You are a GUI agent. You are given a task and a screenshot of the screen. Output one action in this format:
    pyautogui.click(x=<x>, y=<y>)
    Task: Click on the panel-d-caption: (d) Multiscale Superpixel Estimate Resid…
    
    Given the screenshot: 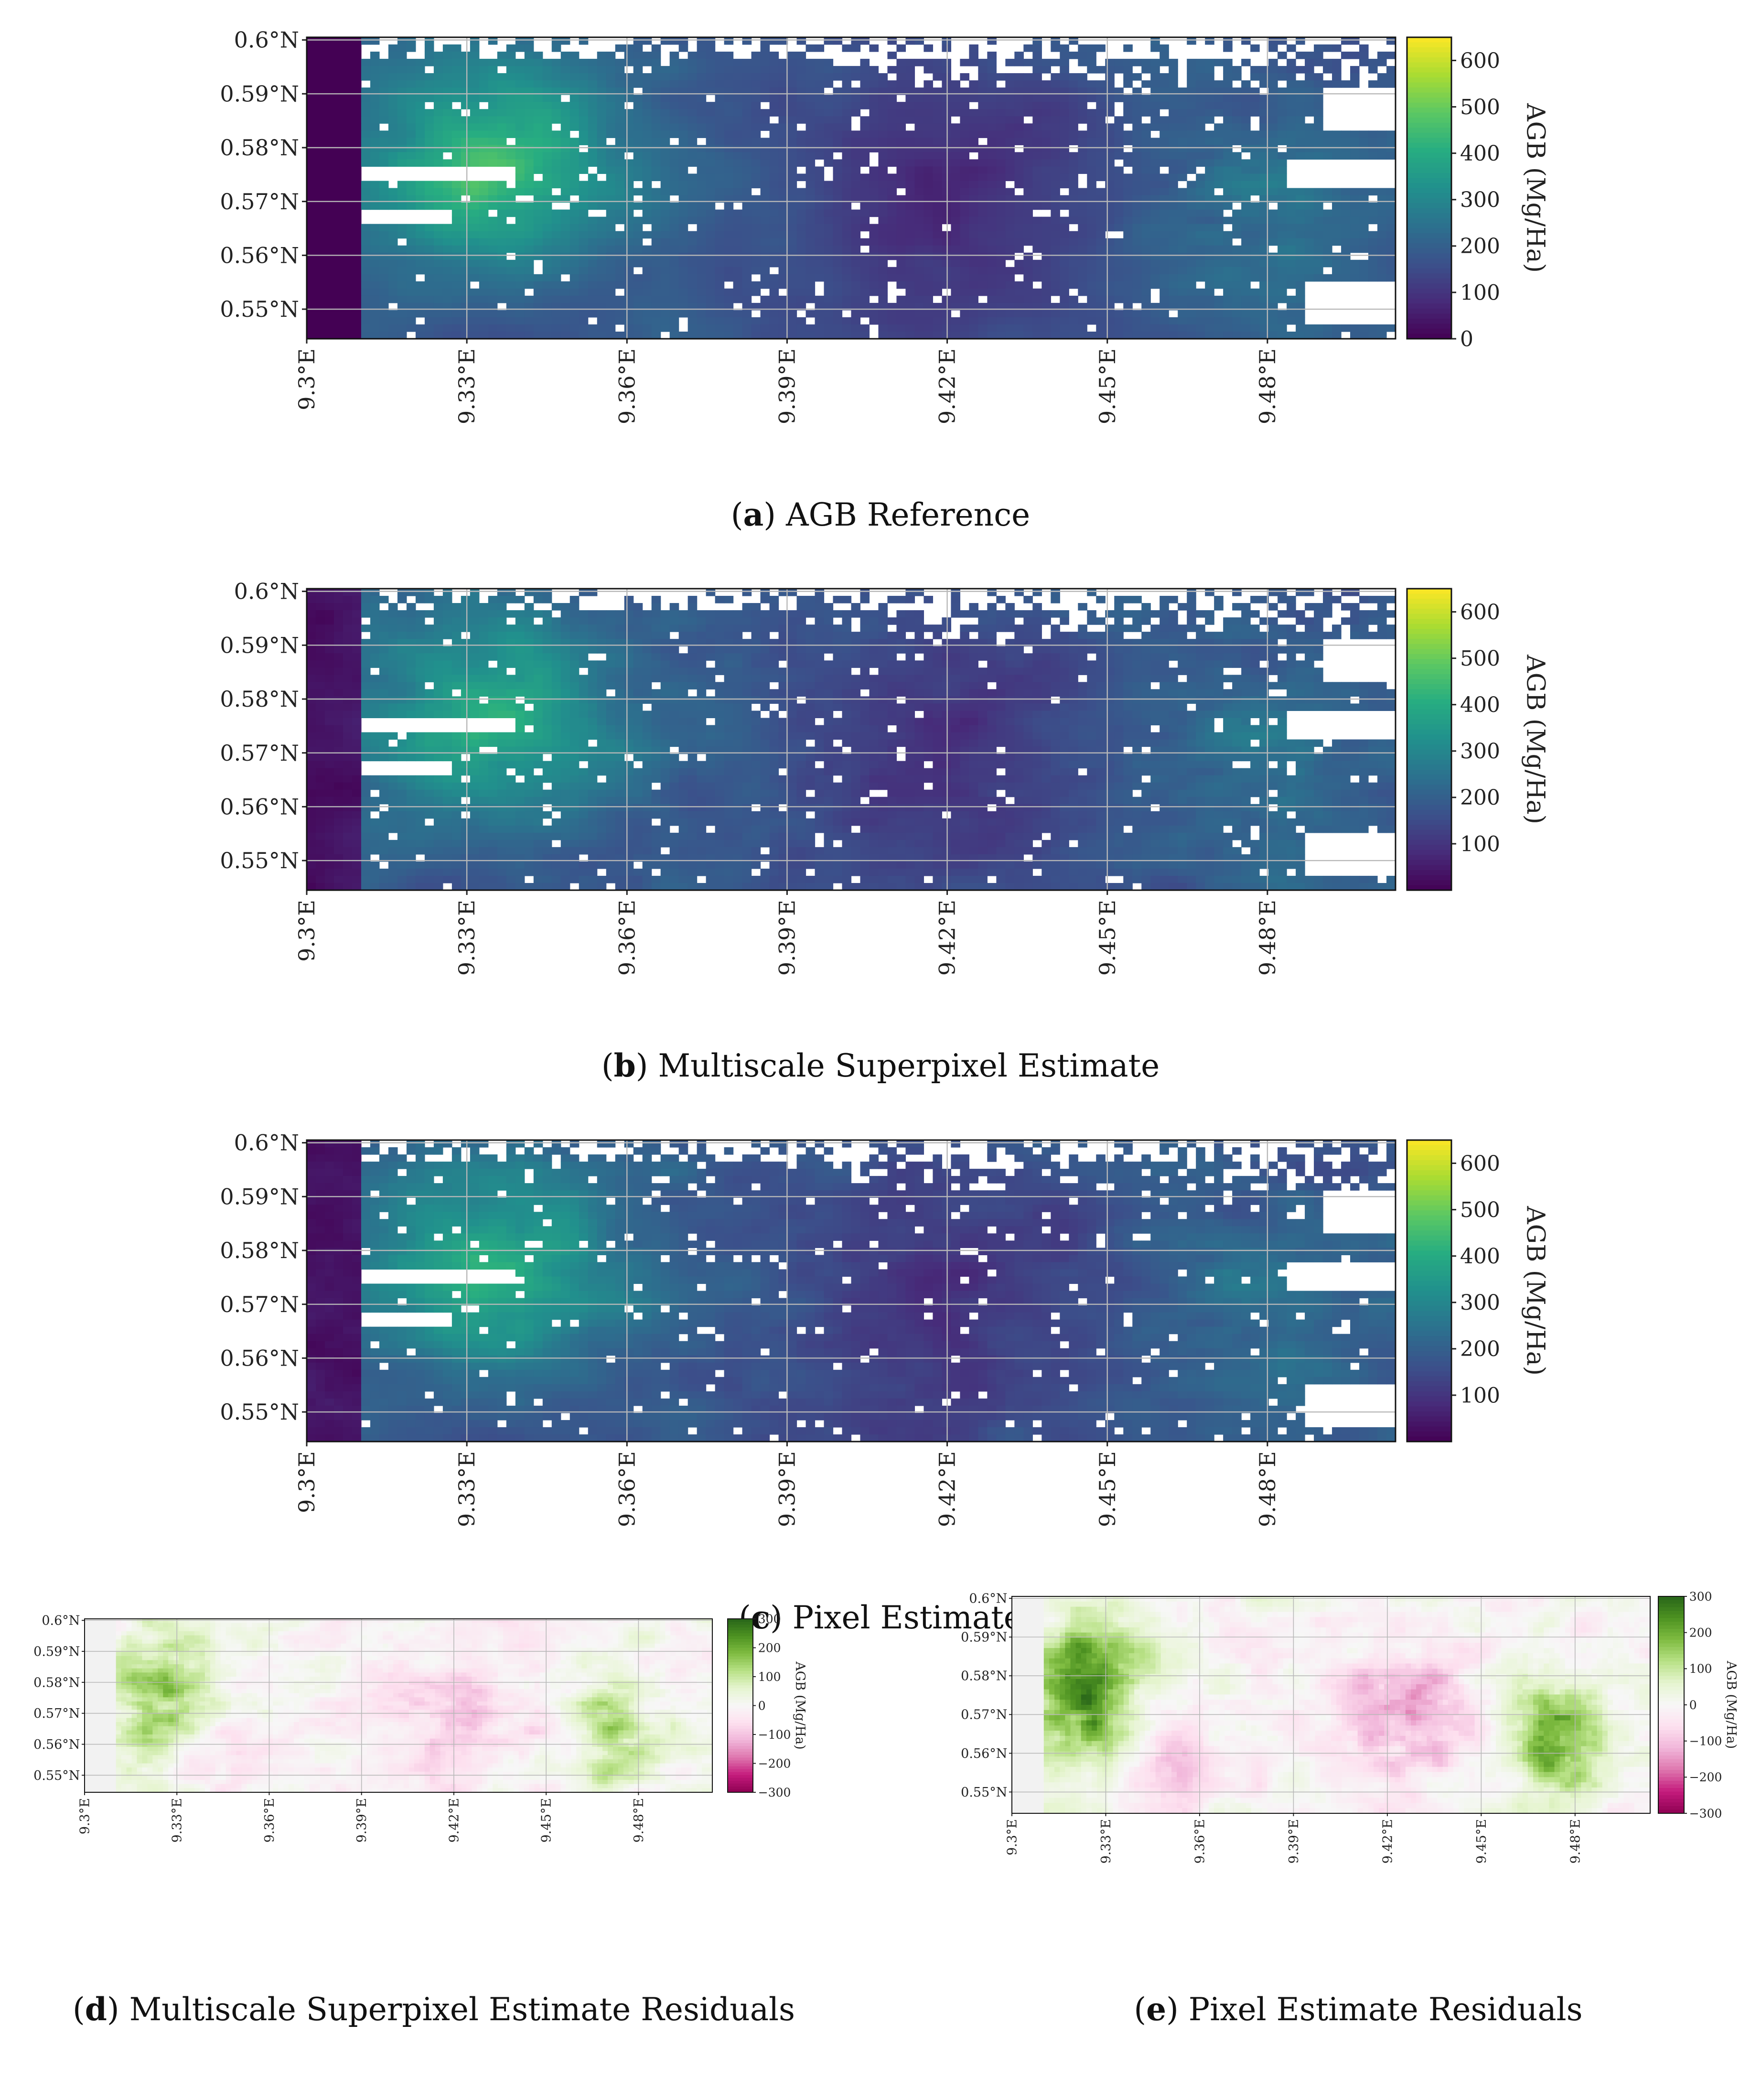 What is the action you would take?
    pyautogui.click(x=434, y=2010)
    